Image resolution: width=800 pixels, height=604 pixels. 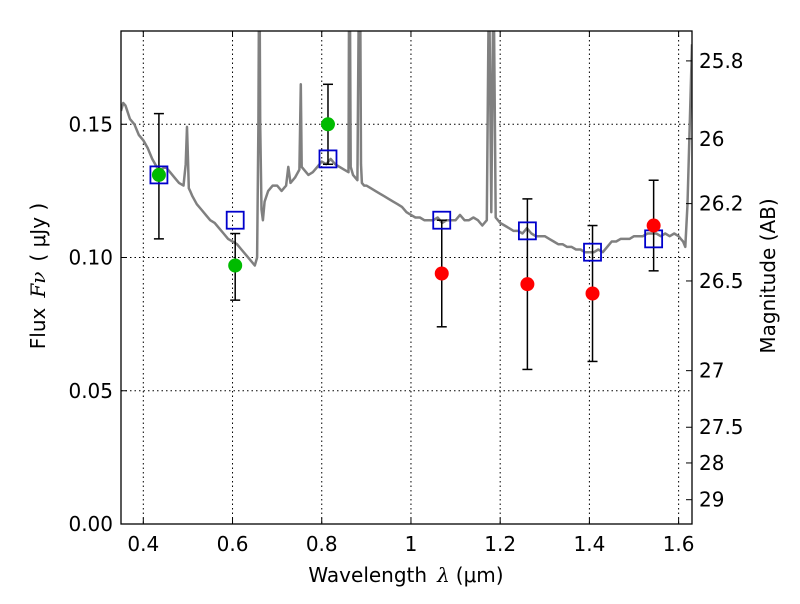 What do you see at coordinates (411, 544) in the screenshot?
I see `x-tick-label: 1` at bounding box center [411, 544].